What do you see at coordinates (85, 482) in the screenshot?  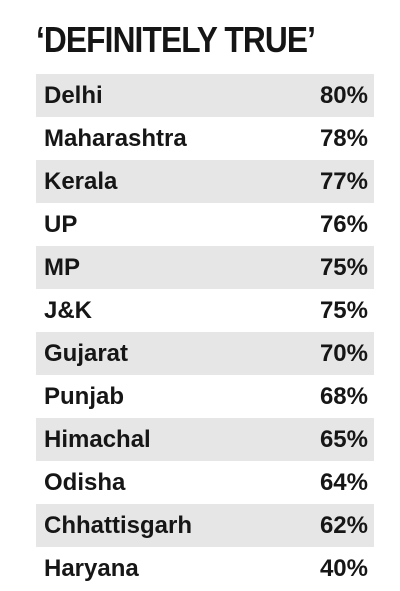 I see `state-name: Odisha` at bounding box center [85, 482].